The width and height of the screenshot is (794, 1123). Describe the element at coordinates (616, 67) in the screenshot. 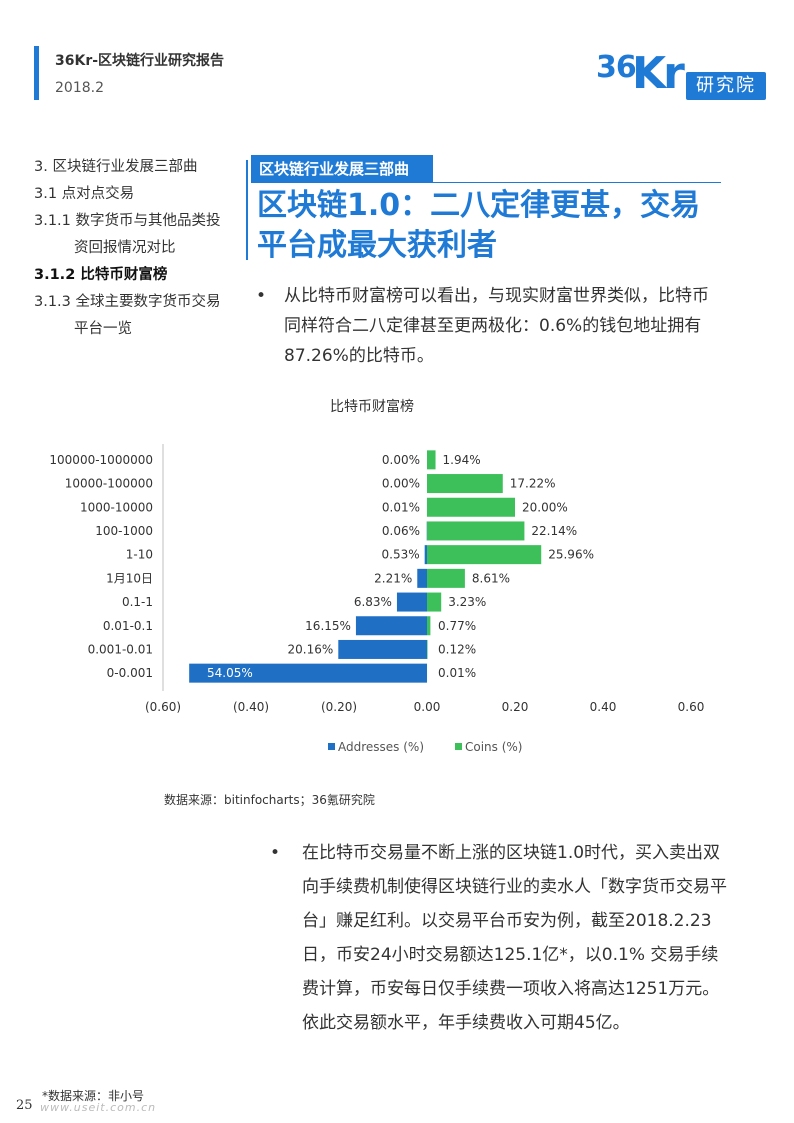

I see `logo-numerals: 36` at that location.